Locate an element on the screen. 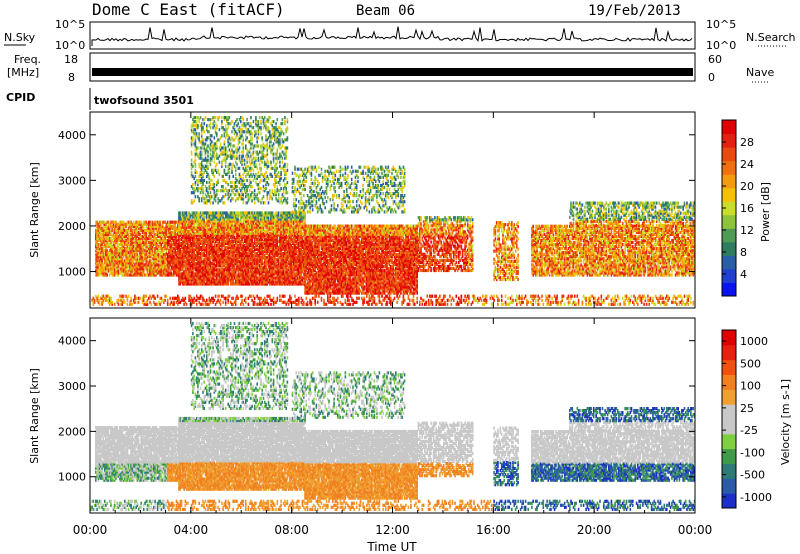 Image resolution: width=800 pixels, height=554 pixels. nave-tick-bottom: 0 is located at coordinates (711, 77).